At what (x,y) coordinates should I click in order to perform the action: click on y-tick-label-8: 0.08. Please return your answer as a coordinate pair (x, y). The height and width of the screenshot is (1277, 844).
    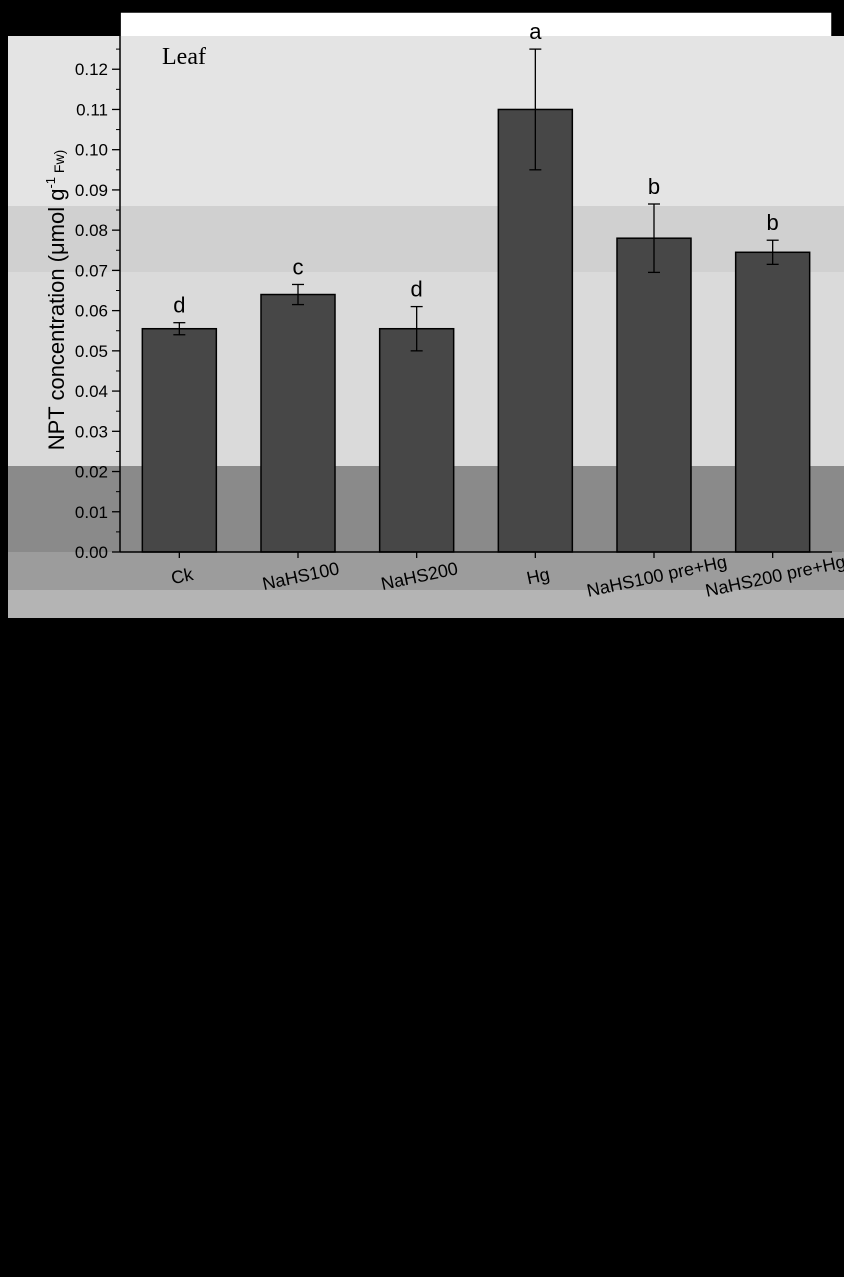
    Looking at the image, I should click on (91, 230).